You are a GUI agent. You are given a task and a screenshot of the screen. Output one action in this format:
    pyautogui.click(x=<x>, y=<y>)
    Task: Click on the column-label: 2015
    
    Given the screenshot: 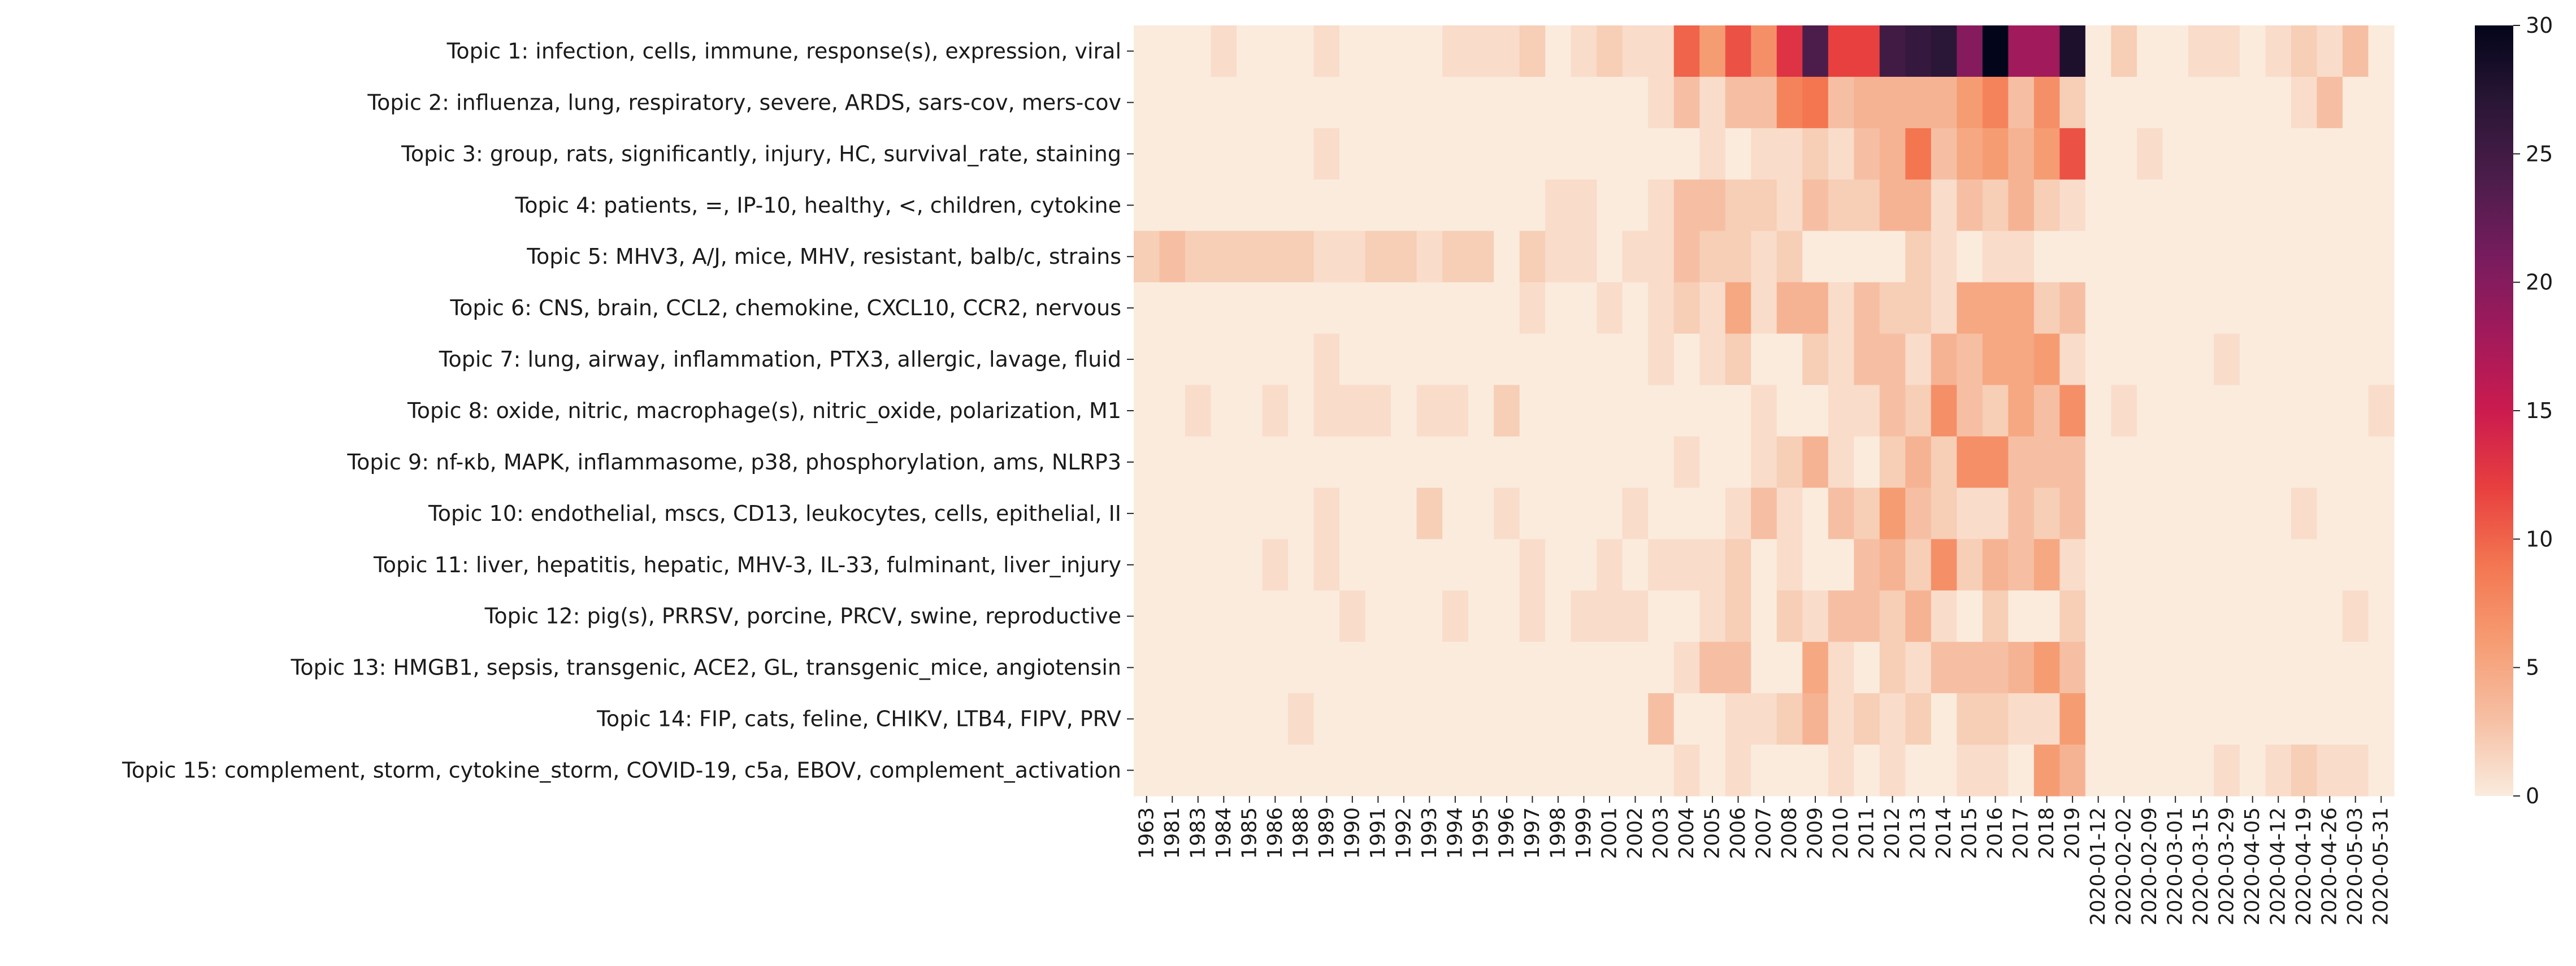 What is the action you would take?
    pyautogui.click(x=1969, y=833)
    